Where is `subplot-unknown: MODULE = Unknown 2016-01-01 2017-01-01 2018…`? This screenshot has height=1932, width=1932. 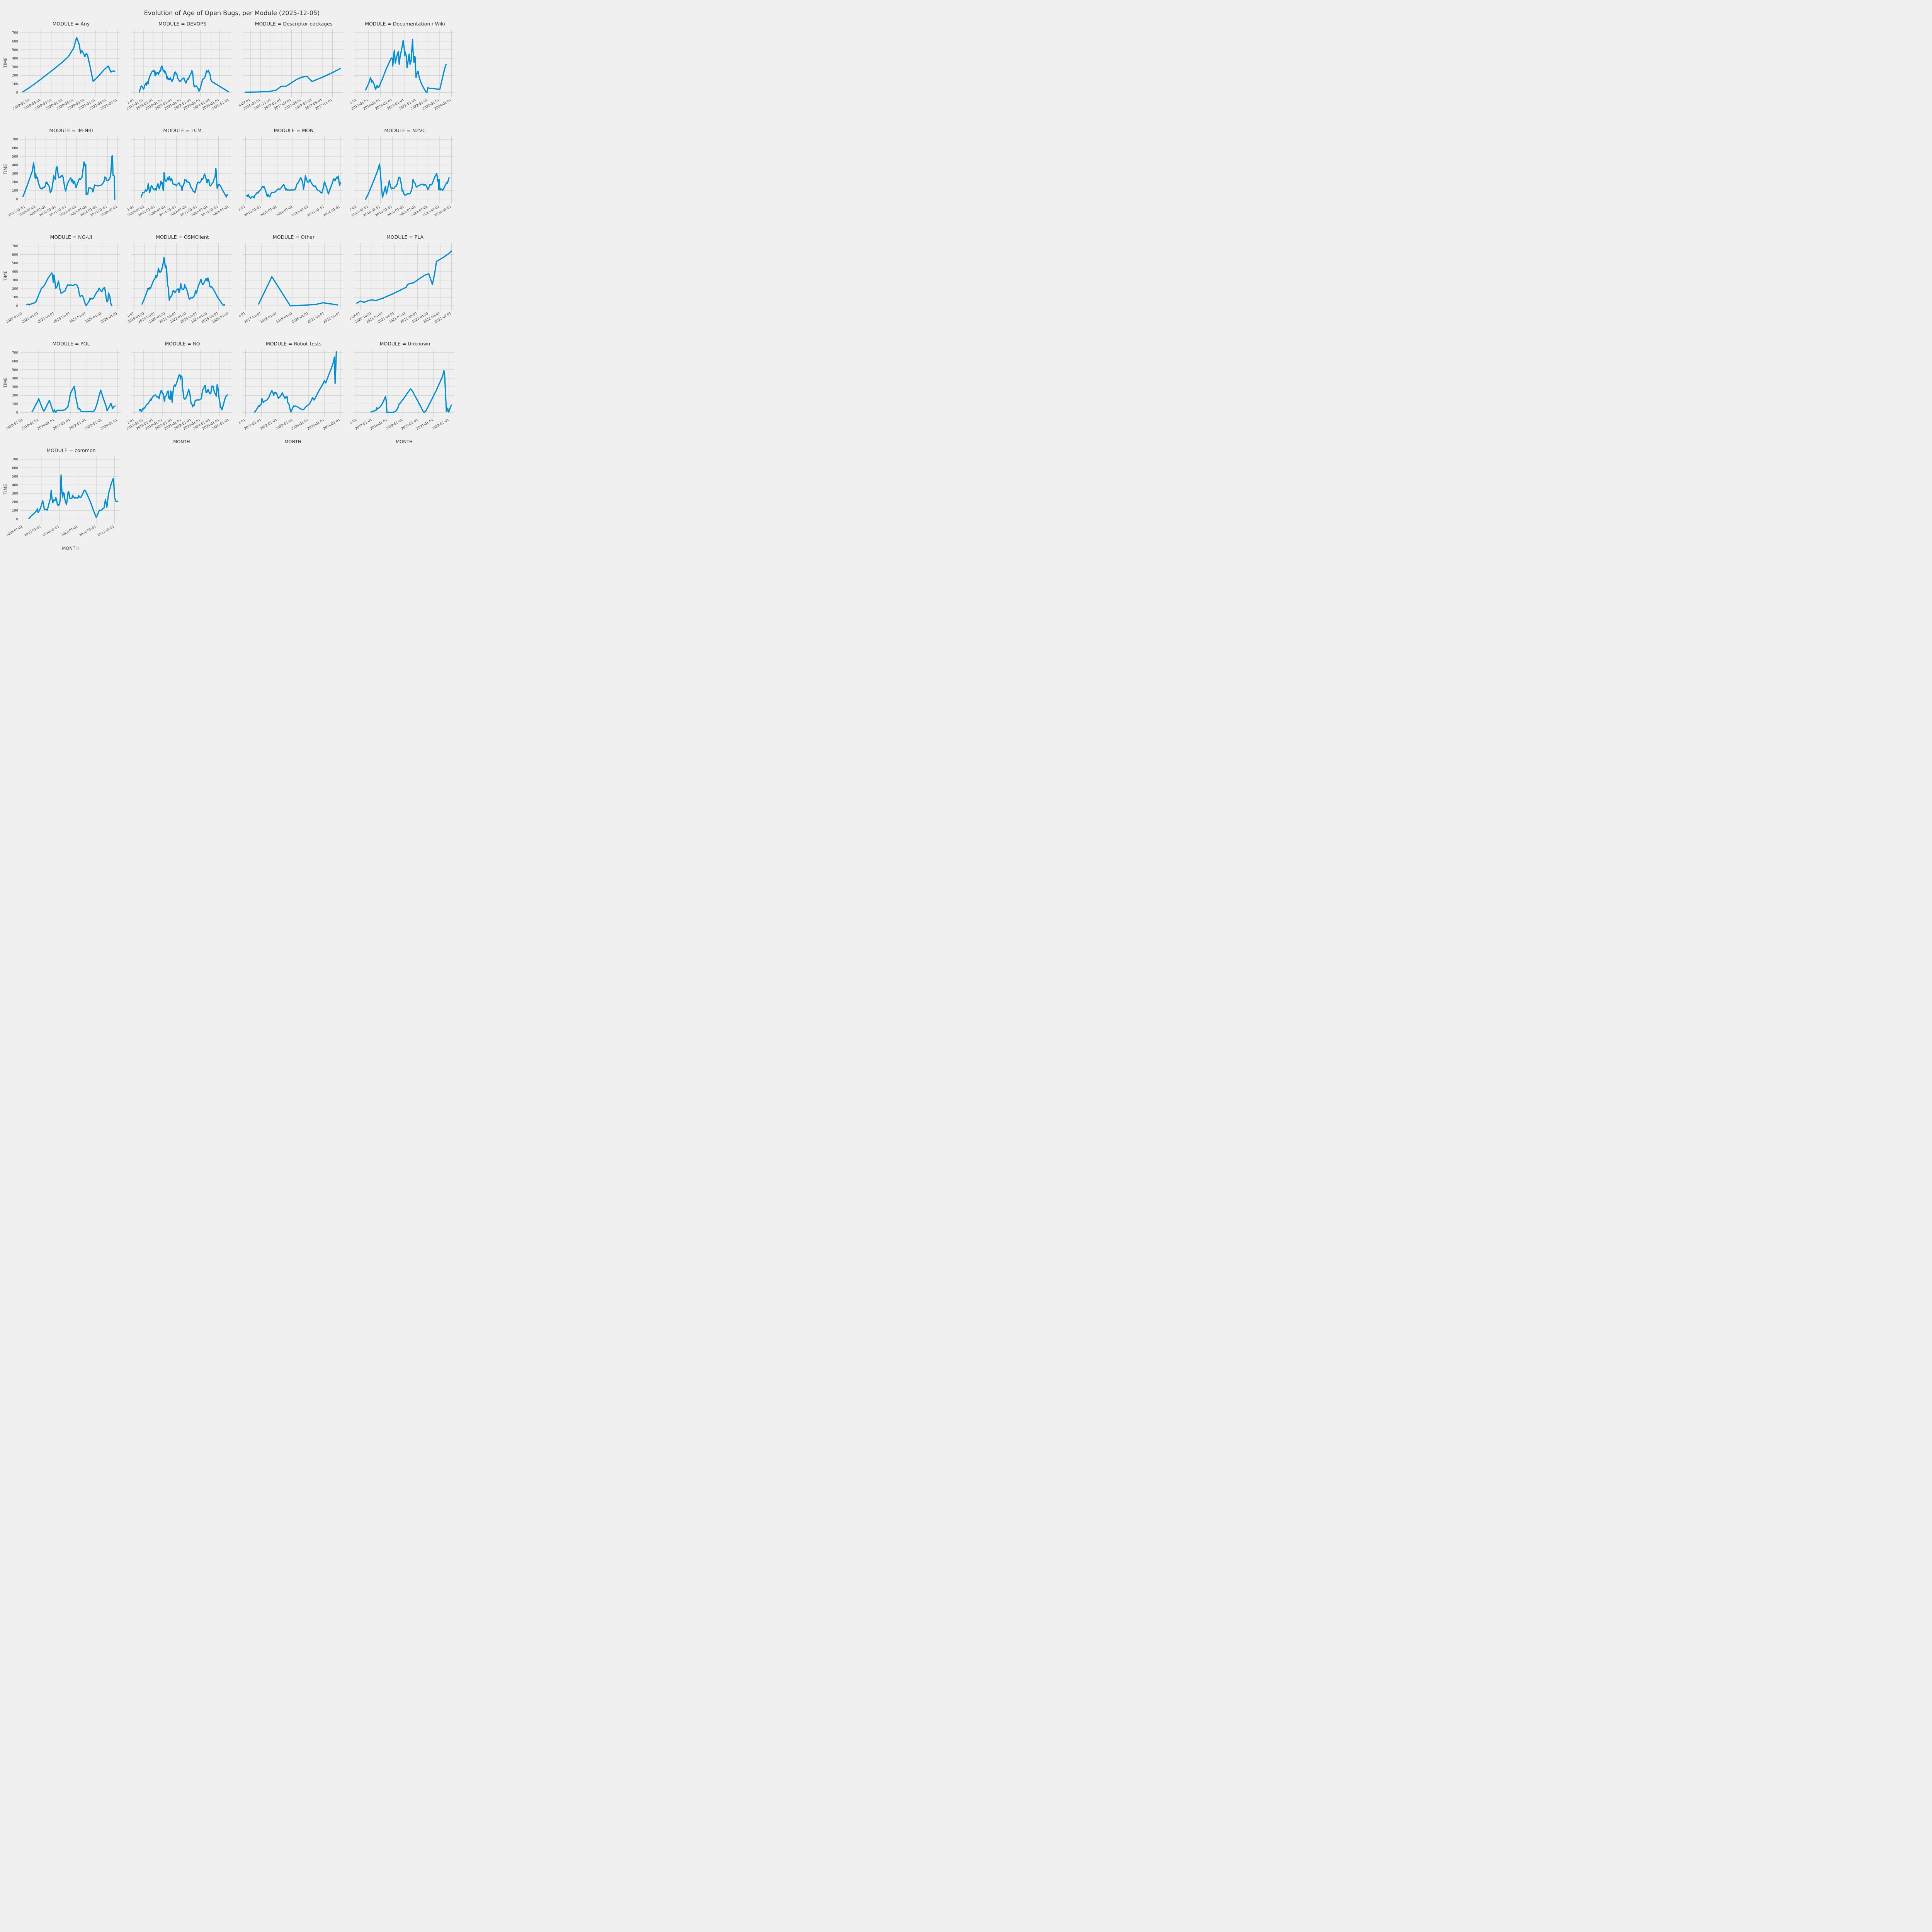
subplot-unknown: MODULE = Unknown 2016-01-01 2017-01-01 2018… is located at coordinates (405, 392).